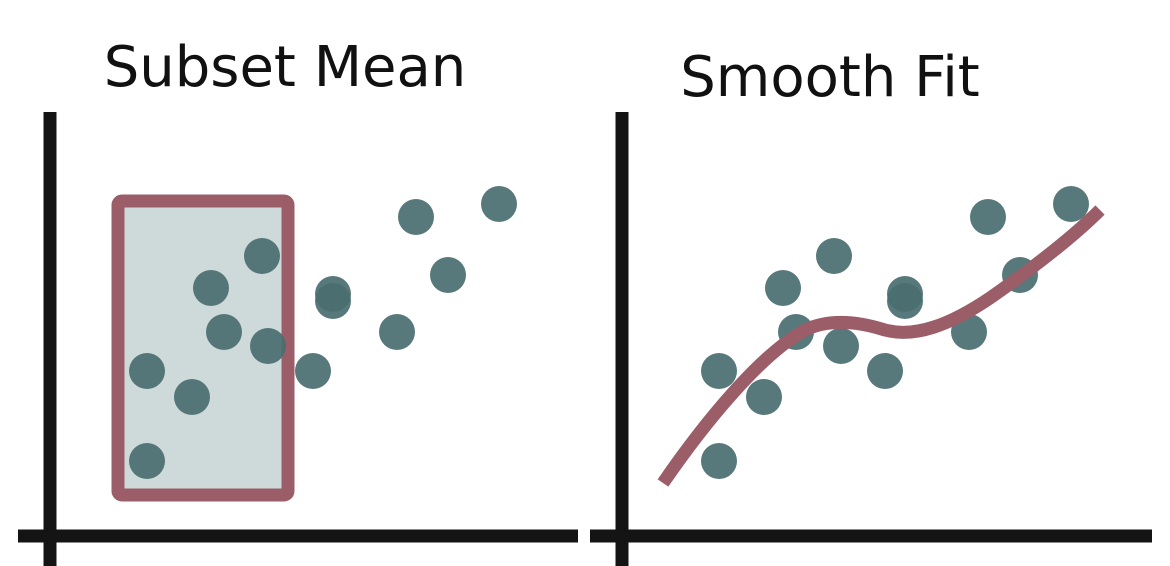 The image size is (1170, 566). Describe the element at coordinates (830, 77) in the screenshot. I see `panel-title-smooth-fit: Smooth Fit` at that location.